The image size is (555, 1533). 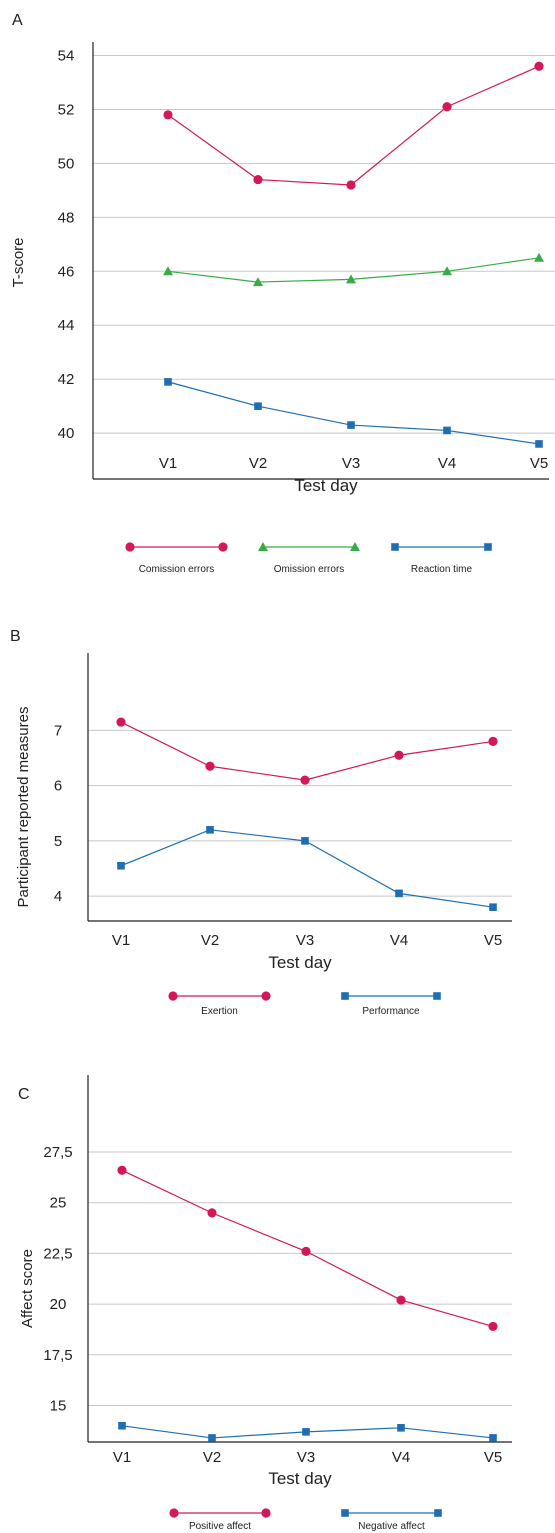 What do you see at coordinates (27, 1288) in the screenshot?
I see `y-axis-title: Affect score` at bounding box center [27, 1288].